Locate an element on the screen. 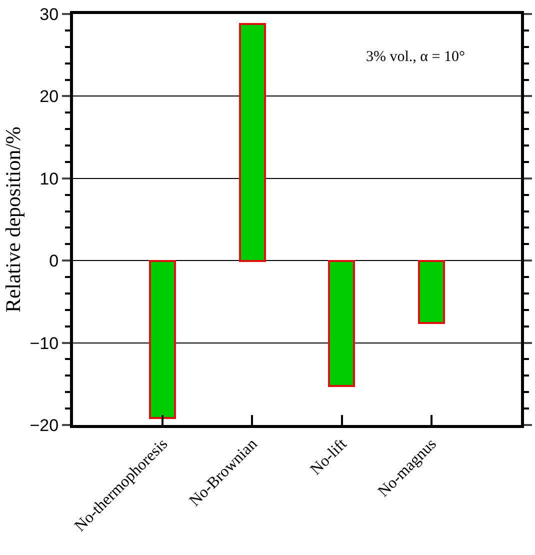 The image size is (535, 555). y-tick-label: 30 is located at coordinates (49, 14).